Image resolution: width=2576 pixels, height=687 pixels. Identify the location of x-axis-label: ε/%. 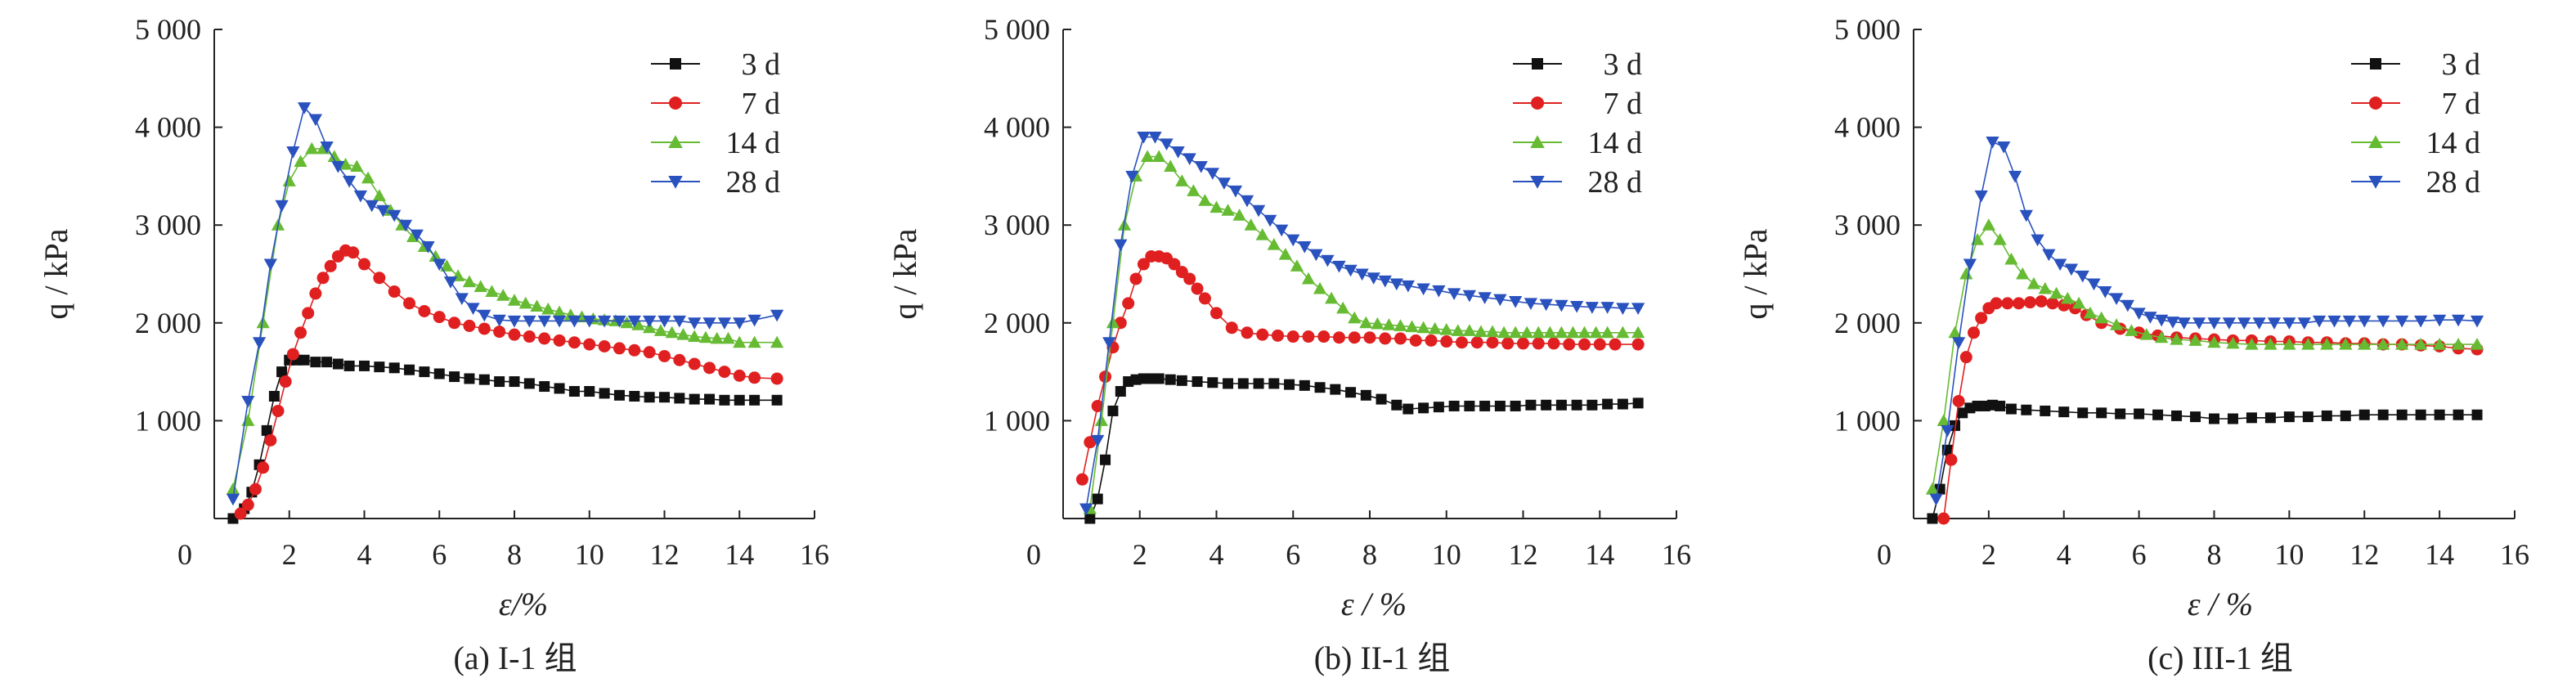
(523, 604).